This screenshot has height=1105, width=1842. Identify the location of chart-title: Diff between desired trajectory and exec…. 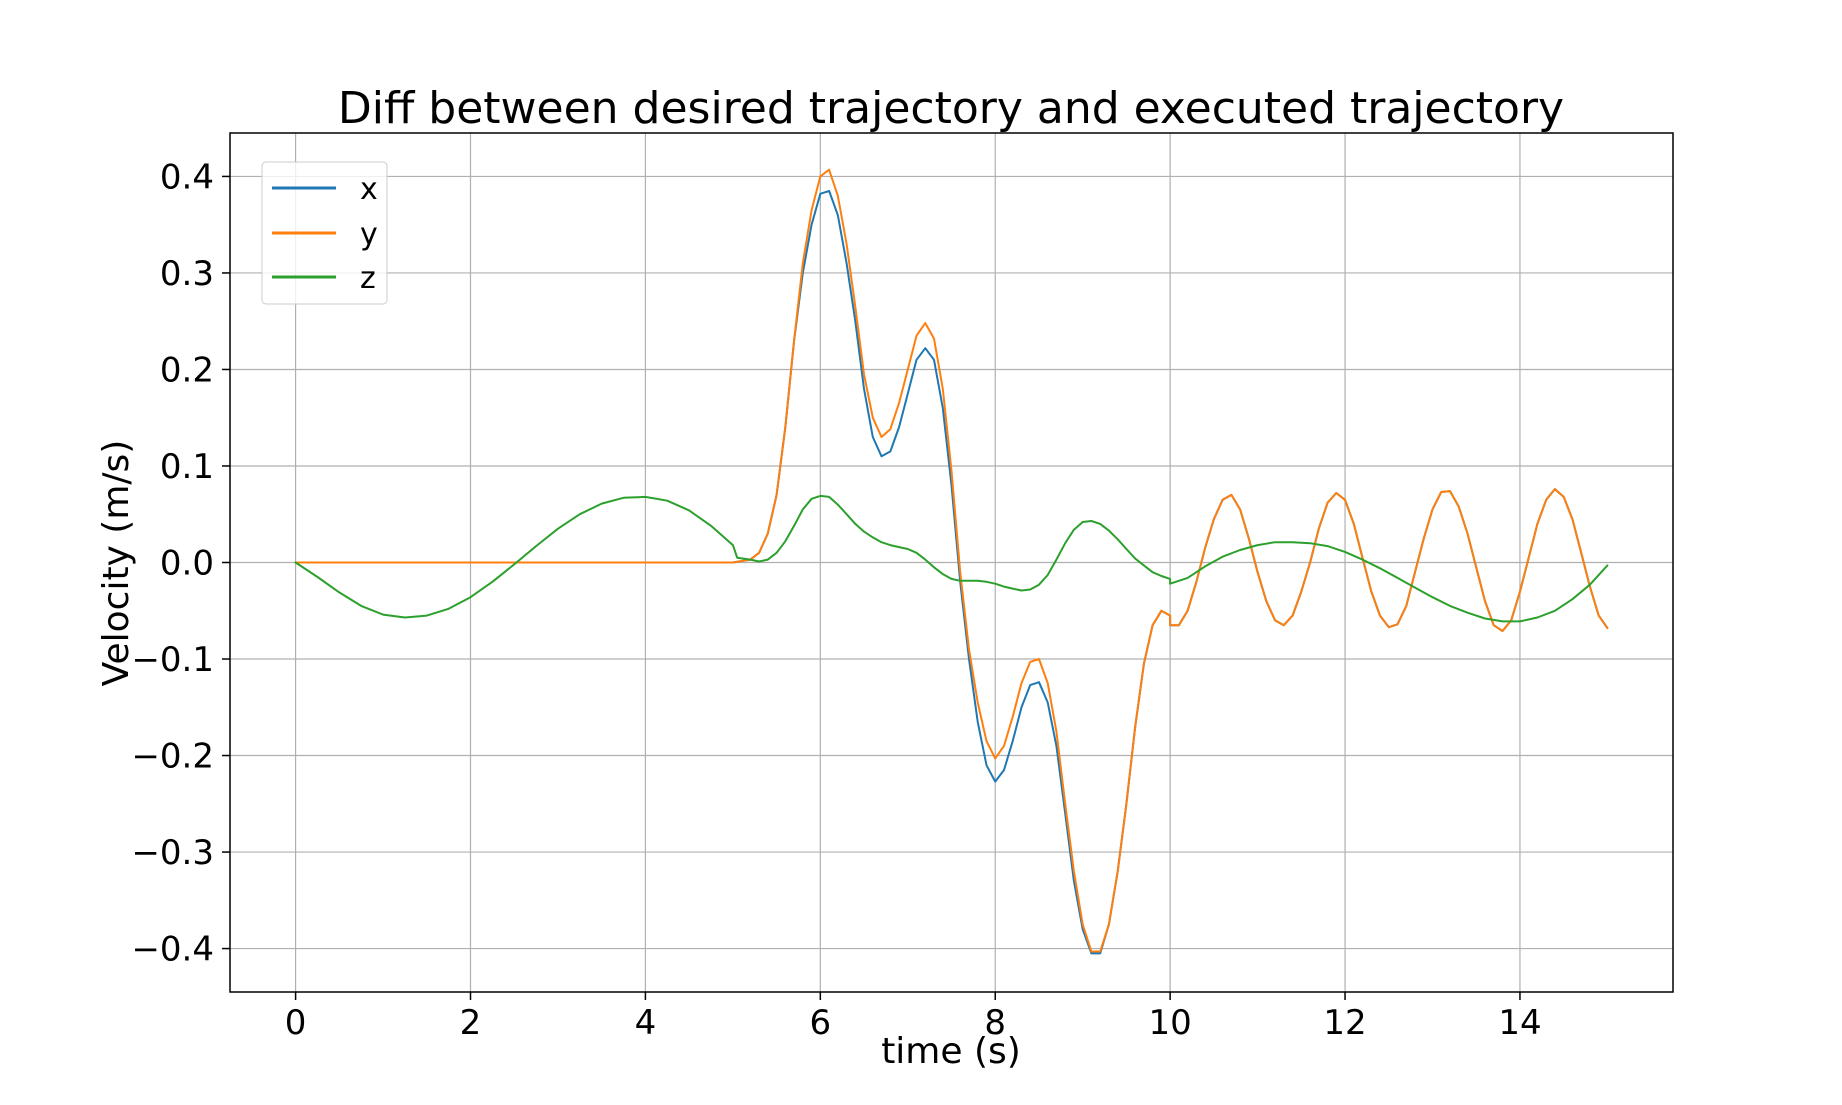
(951, 108).